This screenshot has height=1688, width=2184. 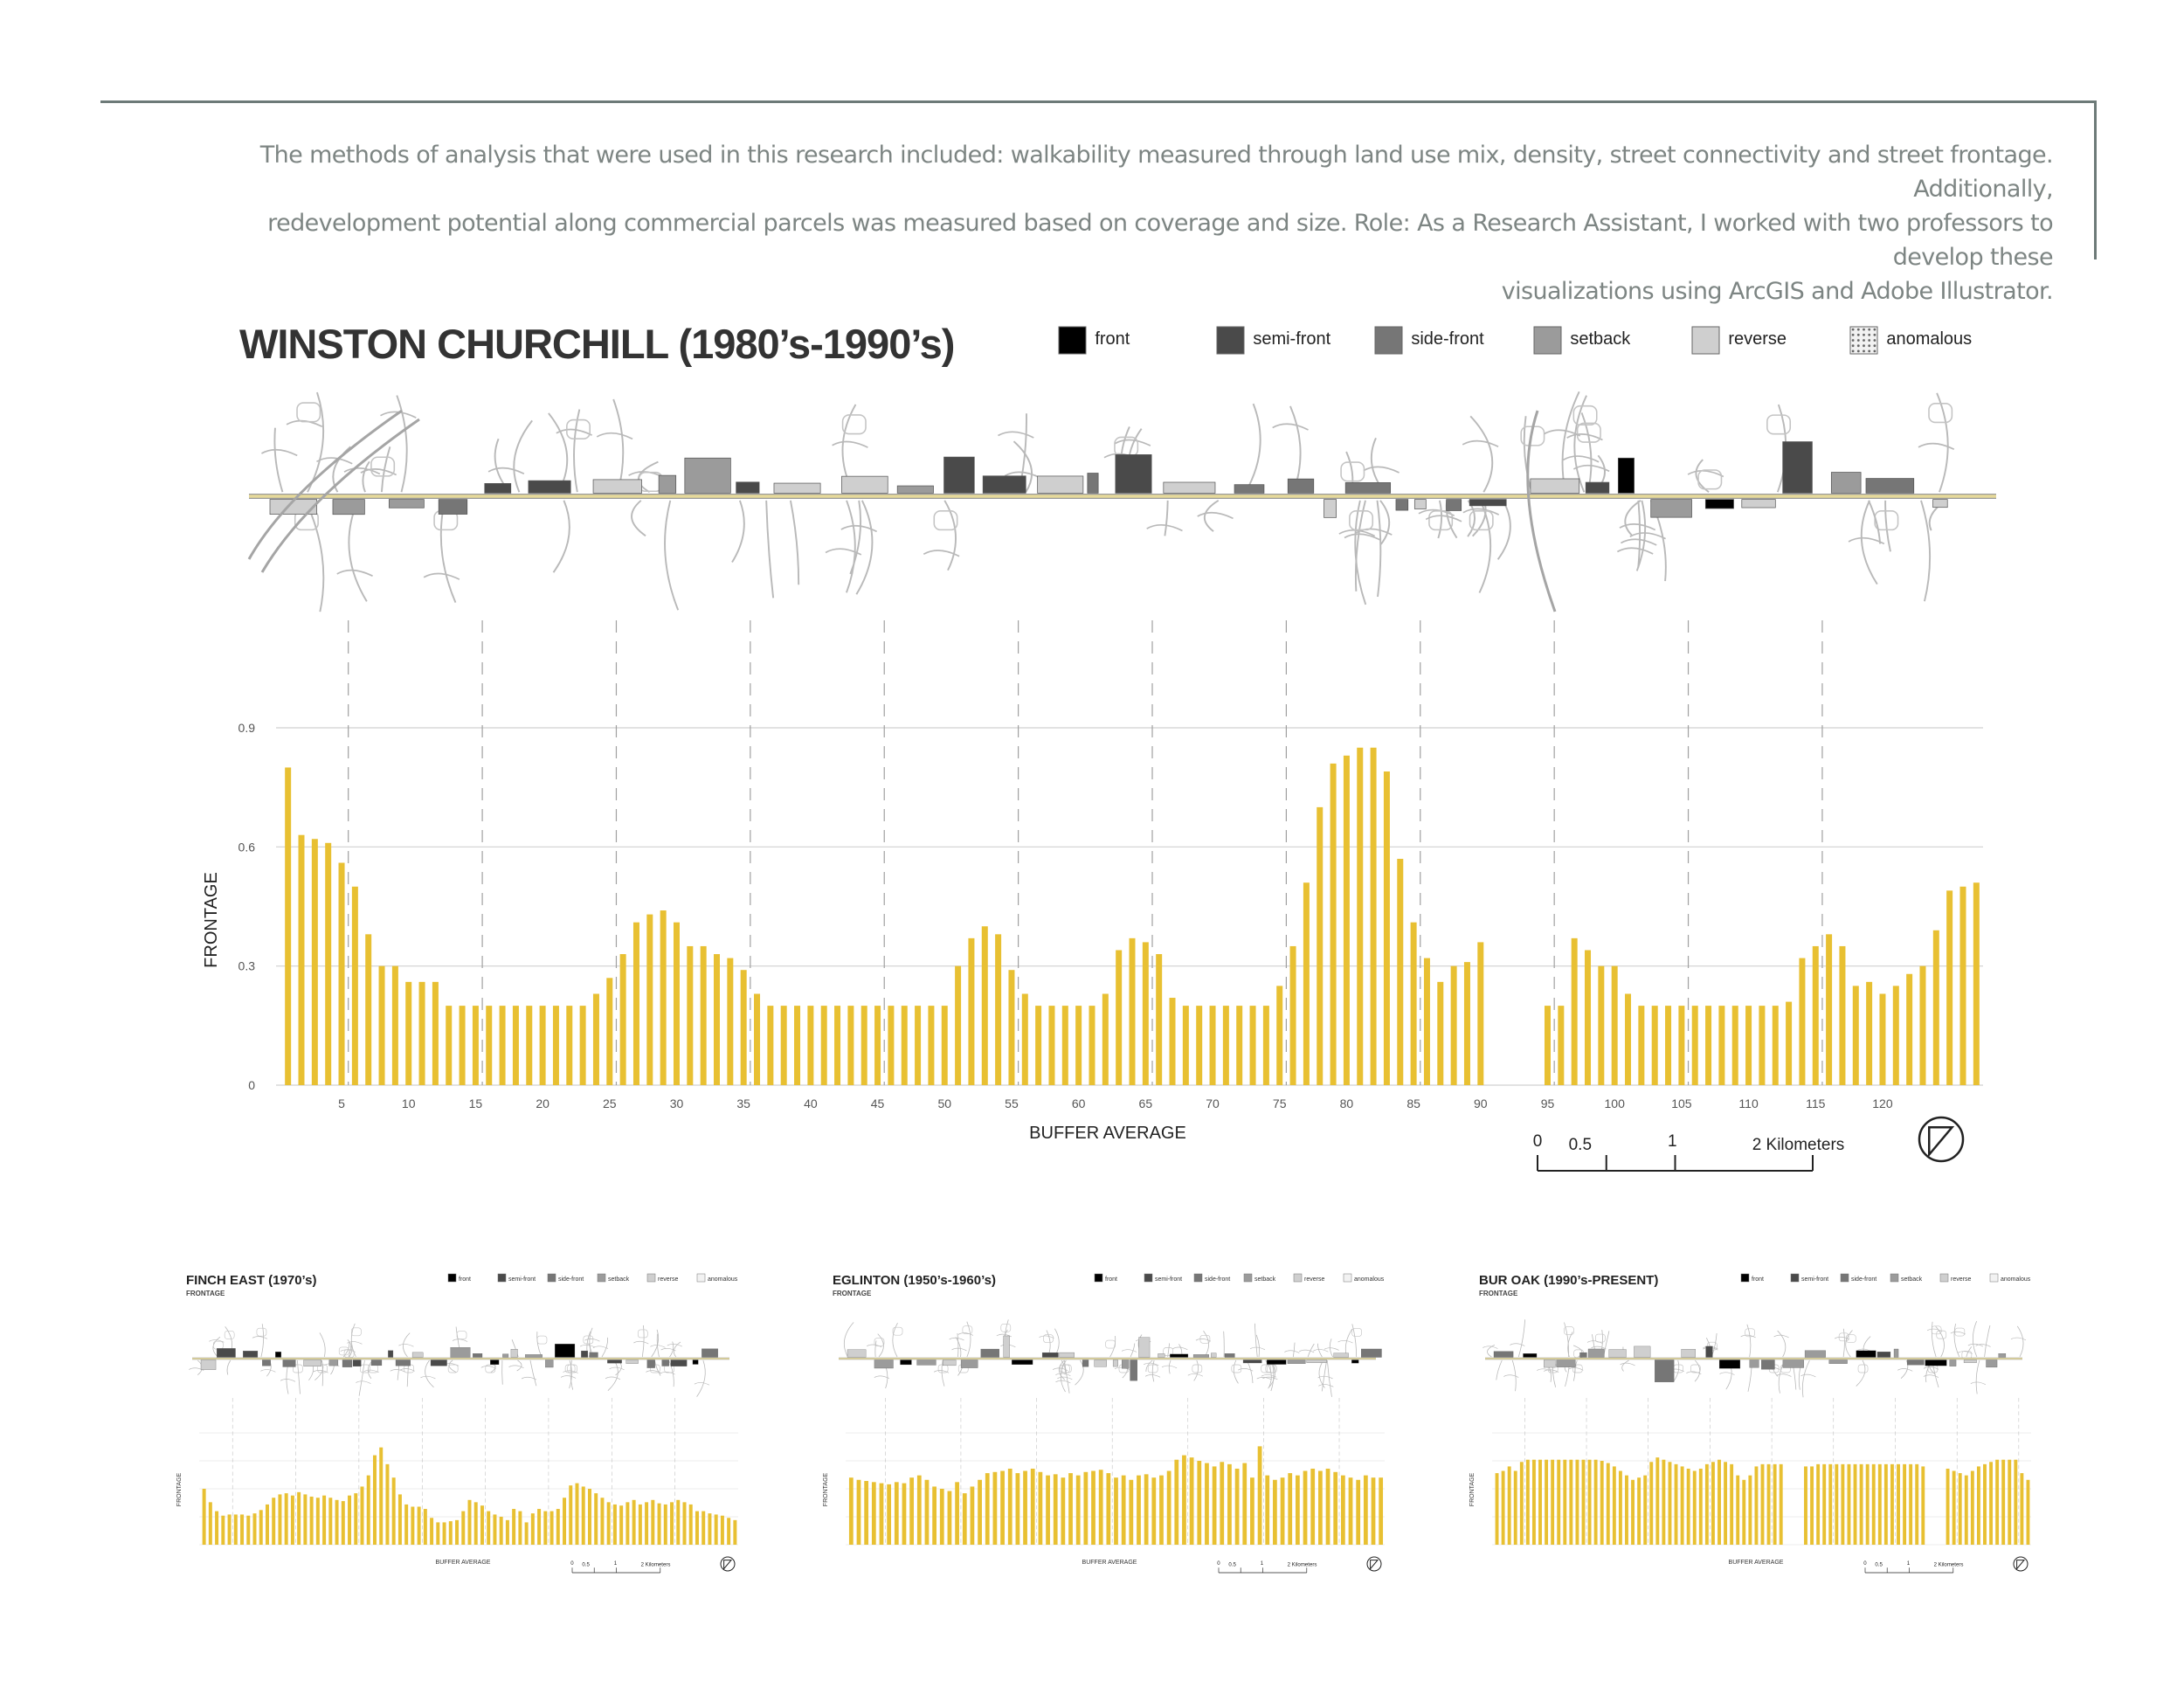 What do you see at coordinates (1538, 1141) in the screenshot?
I see `chart0-scale-label: 0` at bounding box center [1538, 1141].